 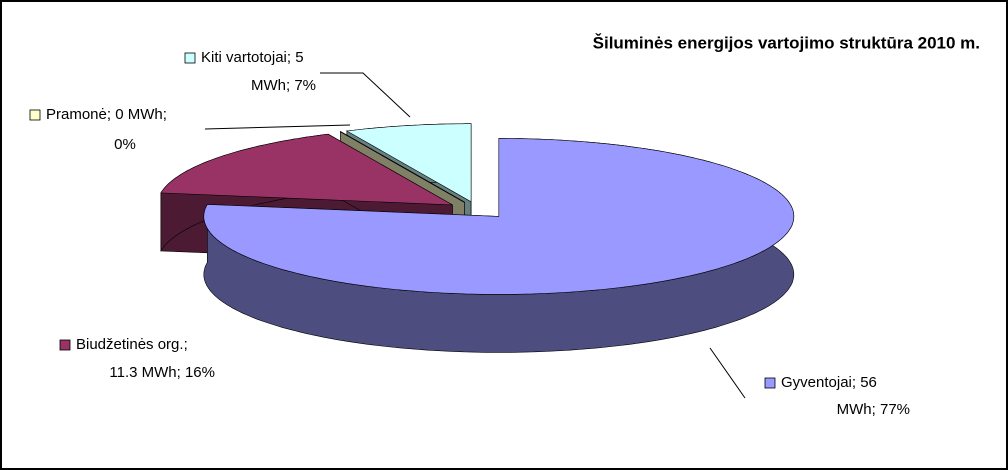 What do you see at coordinates (829, 382) in the screenshot?
I see `data-label: Gyventojai; 56` at bounding box center [829, 382].